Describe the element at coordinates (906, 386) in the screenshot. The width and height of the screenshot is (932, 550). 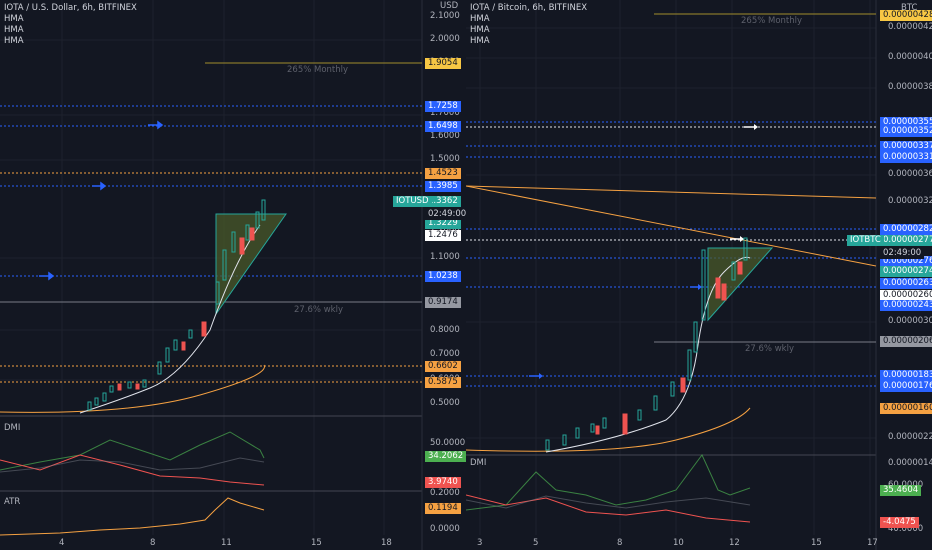
I see `price-tag: 0.0000017661` at that location.